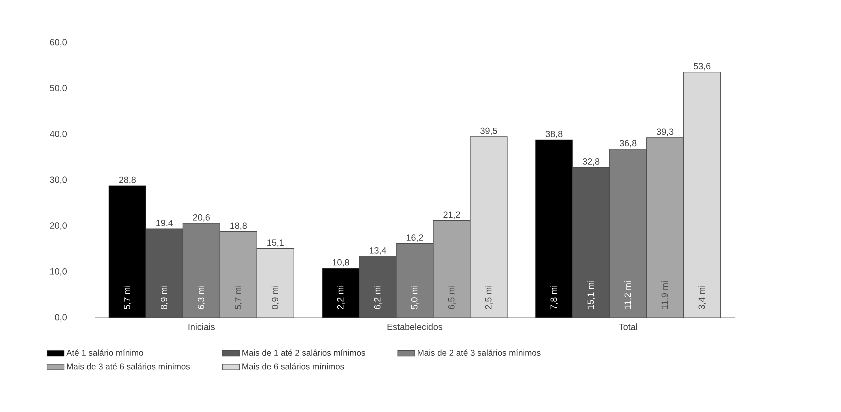 The width and height of the screenshot is (841, 412). Describe the element at coordinates (202, 327) in the screenshot. I see `x-tick-label: Iniciais` at that location.